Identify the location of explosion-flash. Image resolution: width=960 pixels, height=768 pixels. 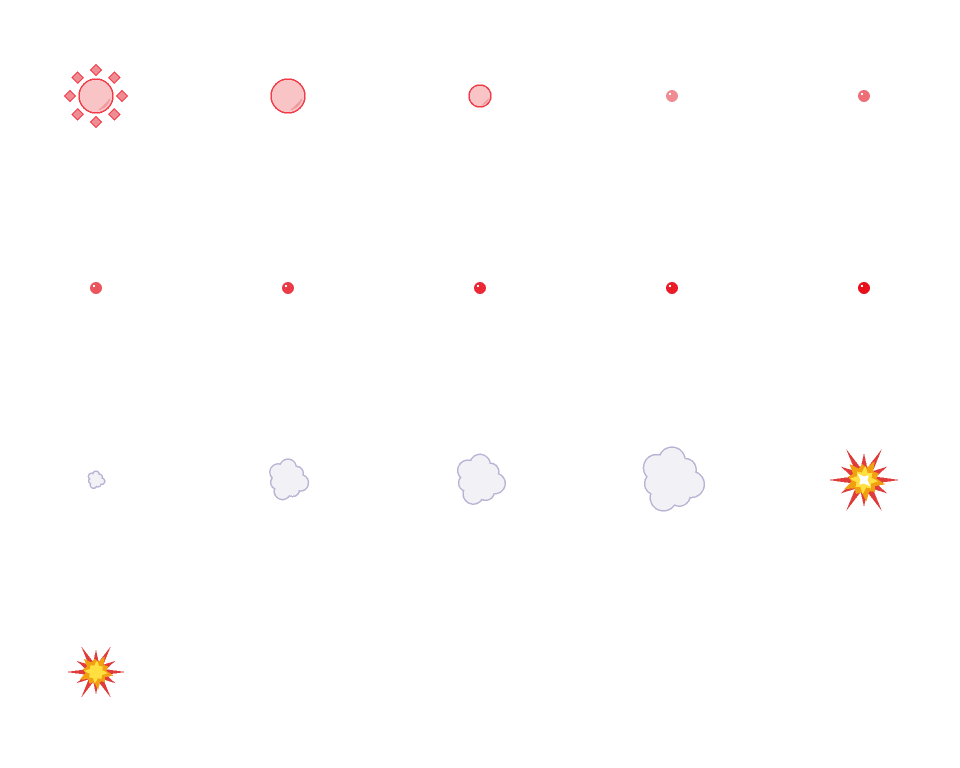
(864, 480).